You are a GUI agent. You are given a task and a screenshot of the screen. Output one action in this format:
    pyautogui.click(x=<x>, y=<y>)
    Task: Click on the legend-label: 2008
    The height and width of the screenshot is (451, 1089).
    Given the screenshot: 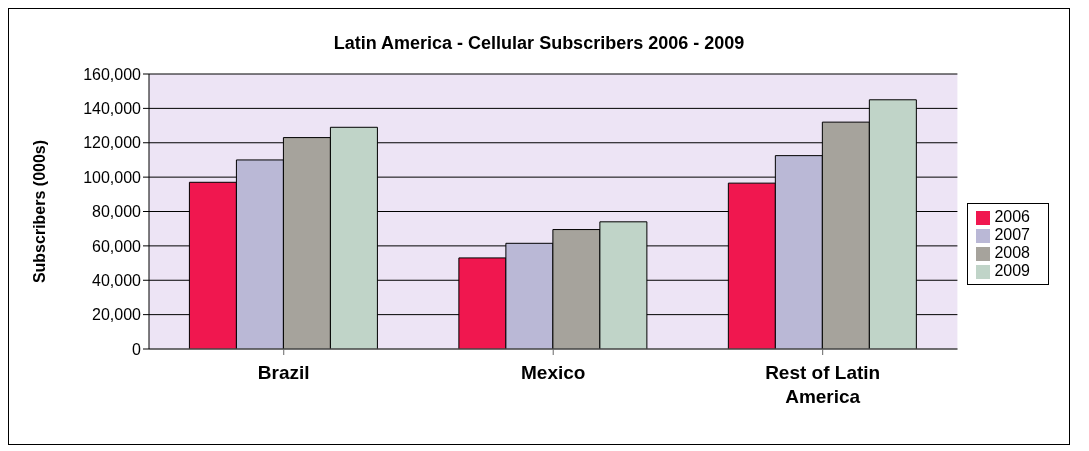 What is the action you would take?
    pyautogui.click(x=1012, y=252)
    